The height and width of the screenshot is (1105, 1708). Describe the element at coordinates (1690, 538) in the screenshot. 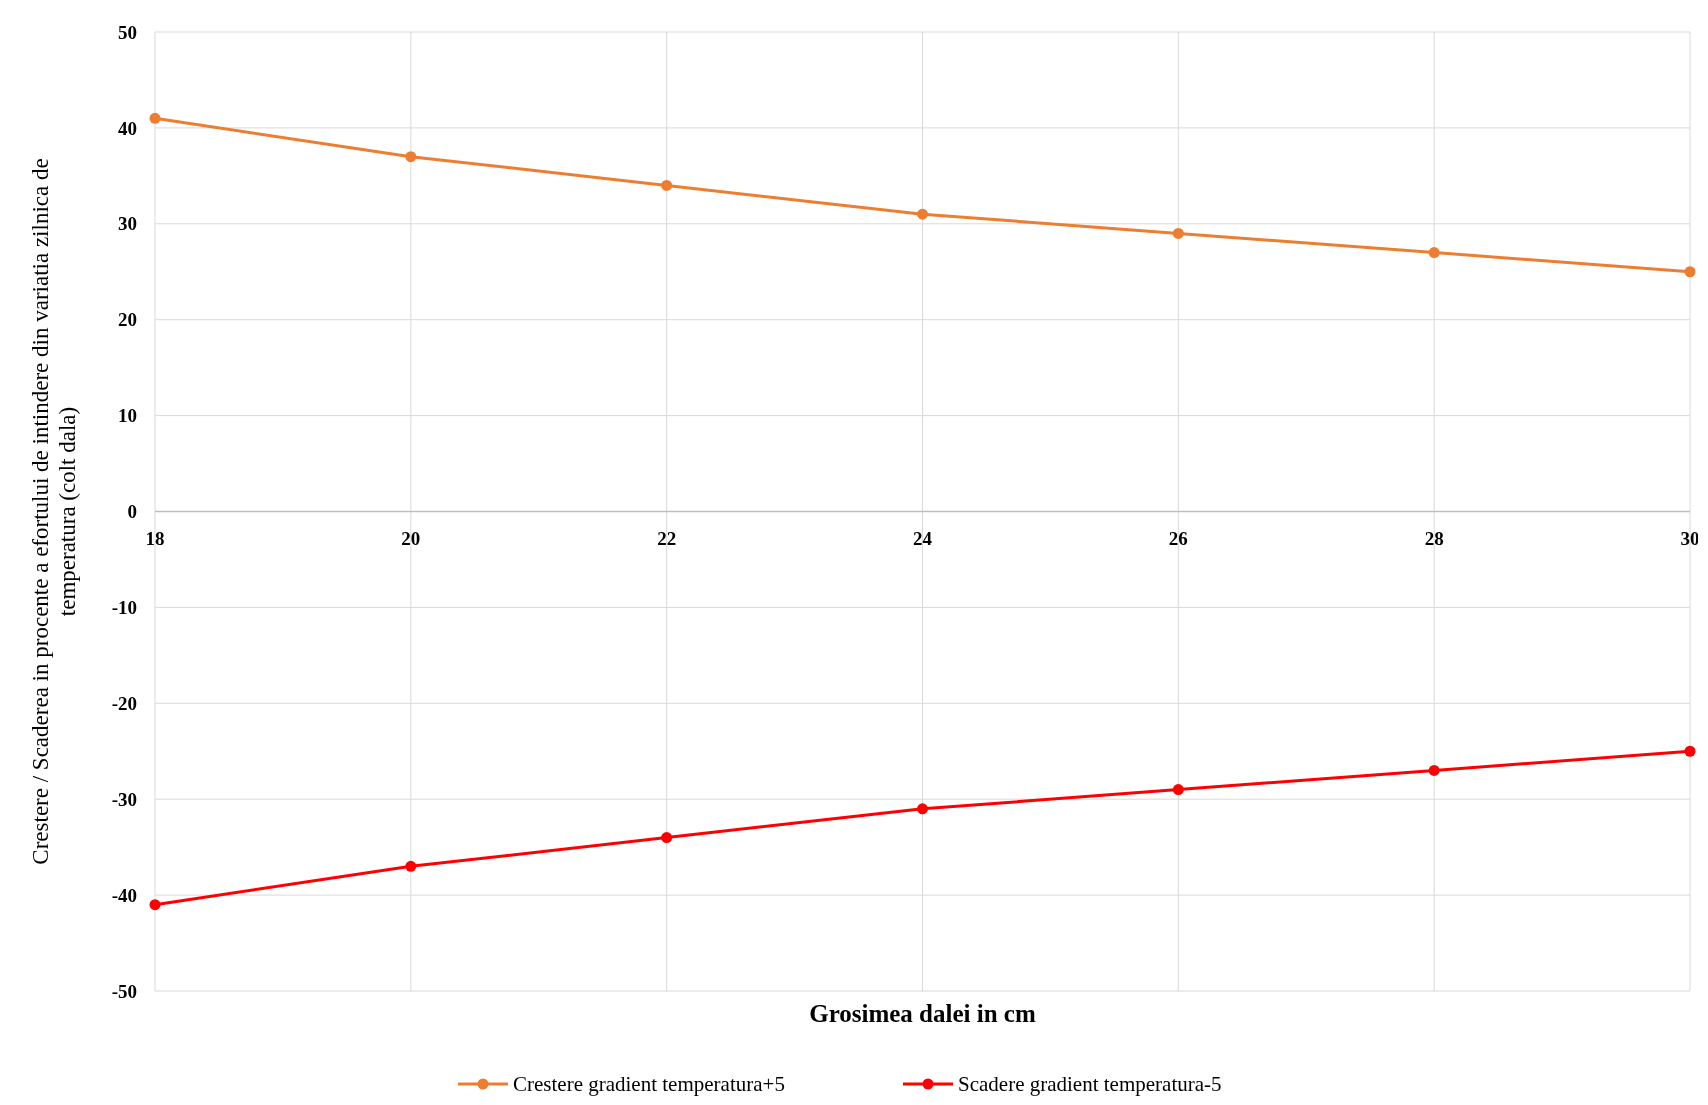

I see `x-tick-label: 30` at that location.